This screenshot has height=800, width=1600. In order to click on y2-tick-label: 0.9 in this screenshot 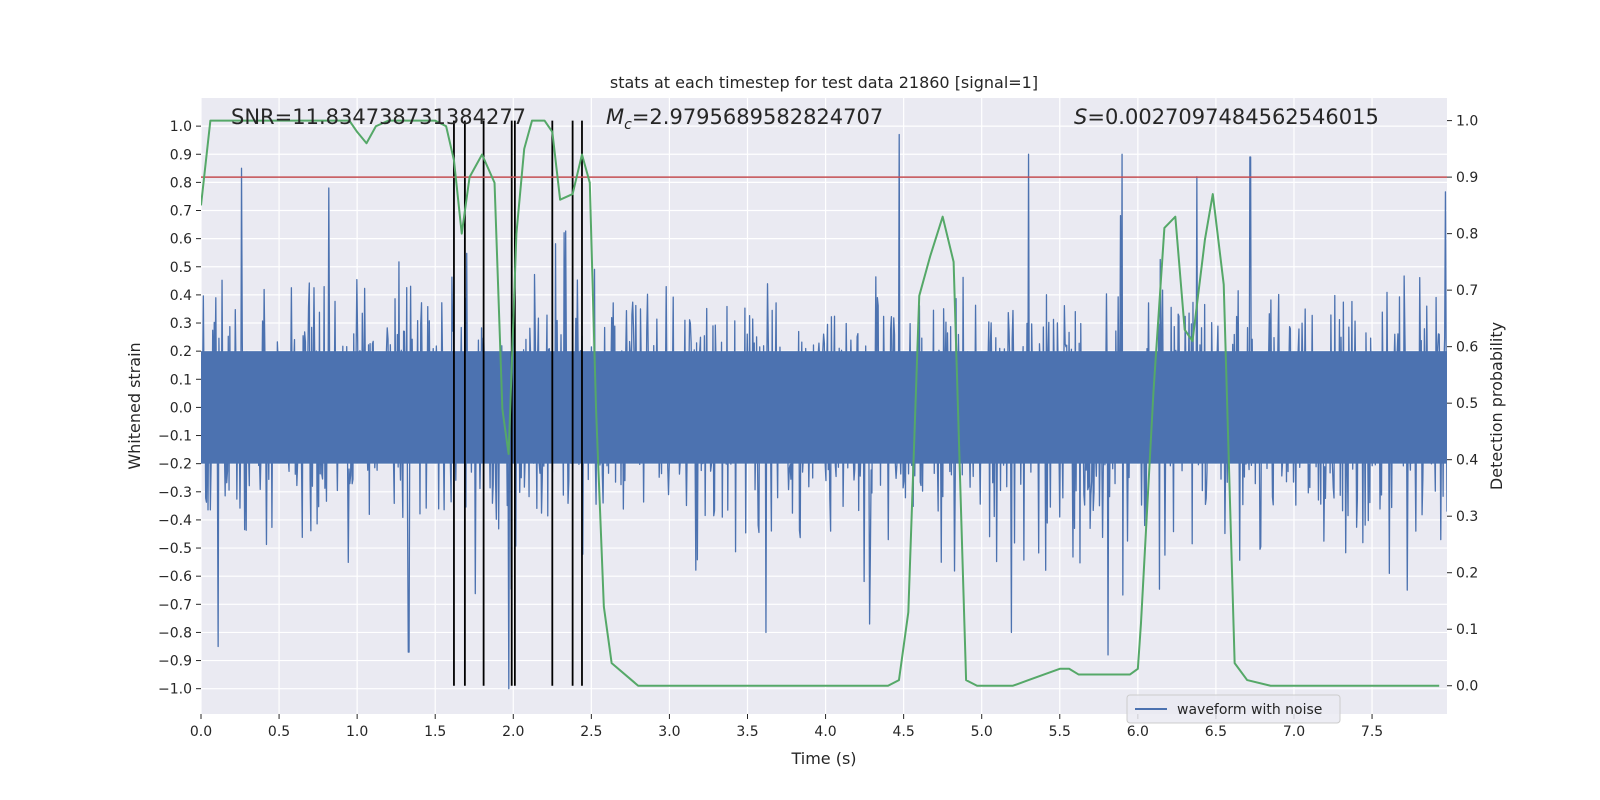, I will do `click(1467, 178)`.